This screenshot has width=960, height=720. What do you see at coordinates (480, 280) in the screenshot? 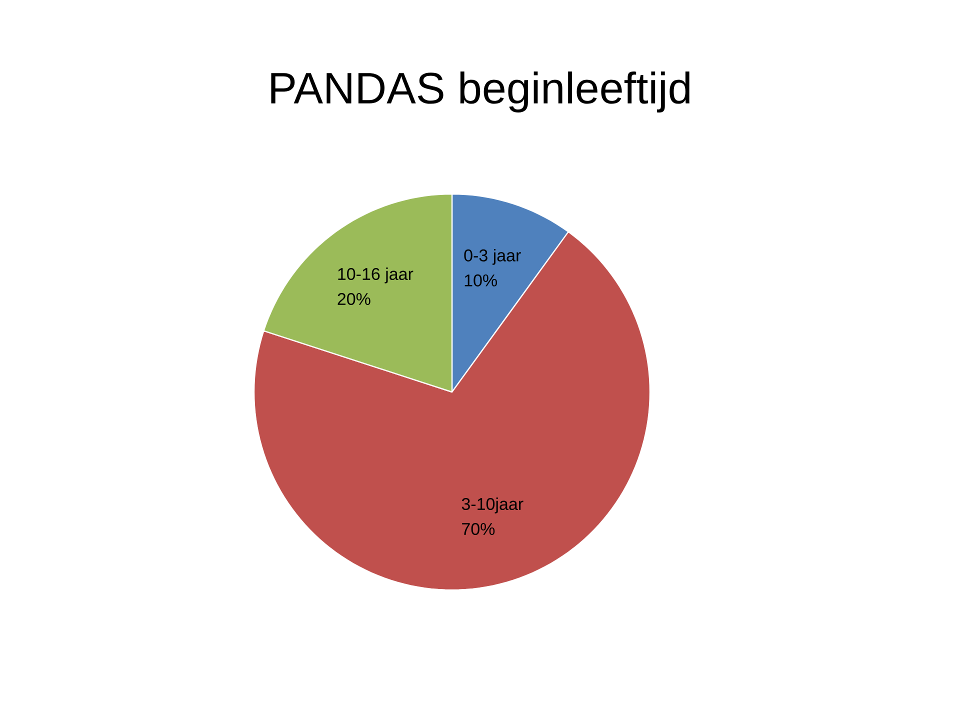
I see `data-label: 10%` at bounding box center [480, 280].